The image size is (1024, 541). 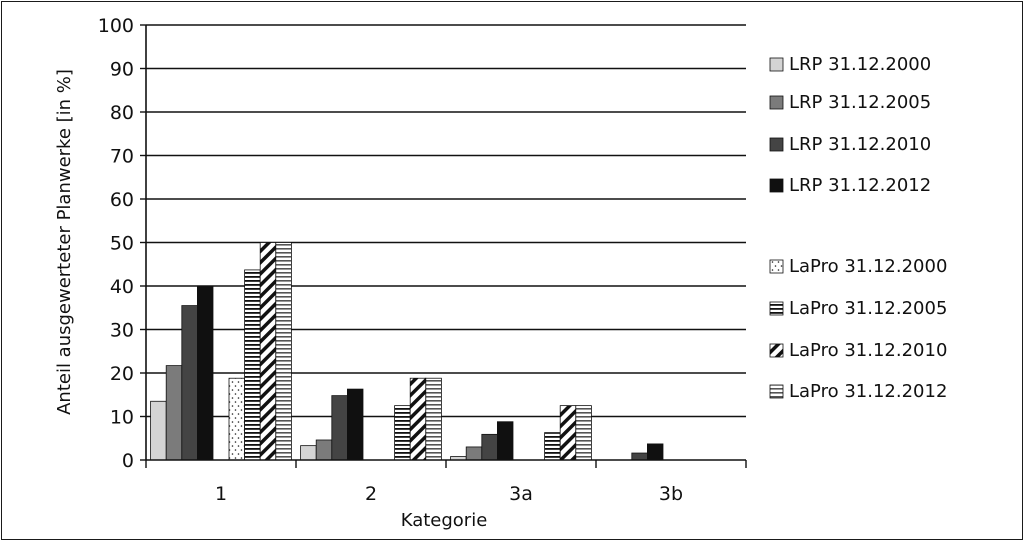 What do you see at coordinates (122, 418) in the screenshot?
I see `y-tick-label: 10` at bounding box center [122, 418].